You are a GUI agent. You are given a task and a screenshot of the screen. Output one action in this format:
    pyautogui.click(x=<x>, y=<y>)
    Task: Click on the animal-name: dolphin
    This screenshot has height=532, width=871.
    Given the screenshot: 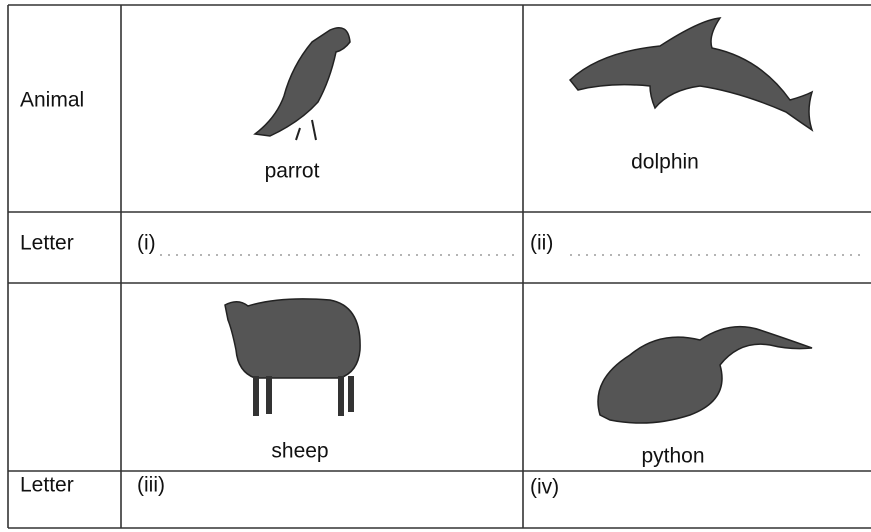 What is the action you would take?
    pyautogui.click(x=665, y=162)
    